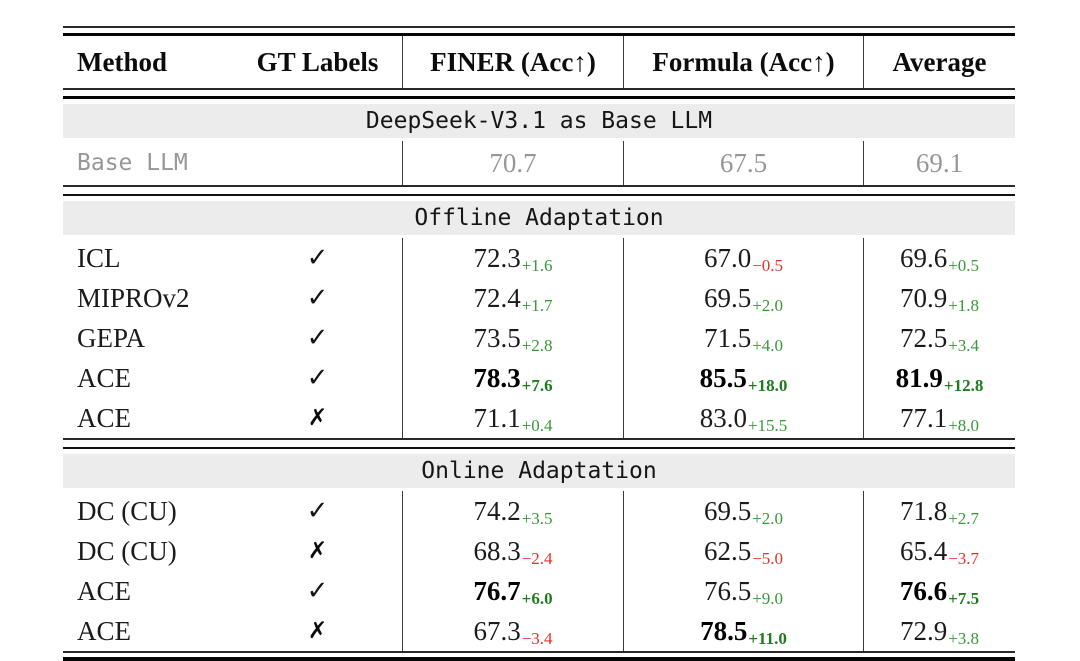 The width and height of the screenshot is (1080, 661). I want to click on formula-cell: 71.5 +4.0, so click(743, 338).